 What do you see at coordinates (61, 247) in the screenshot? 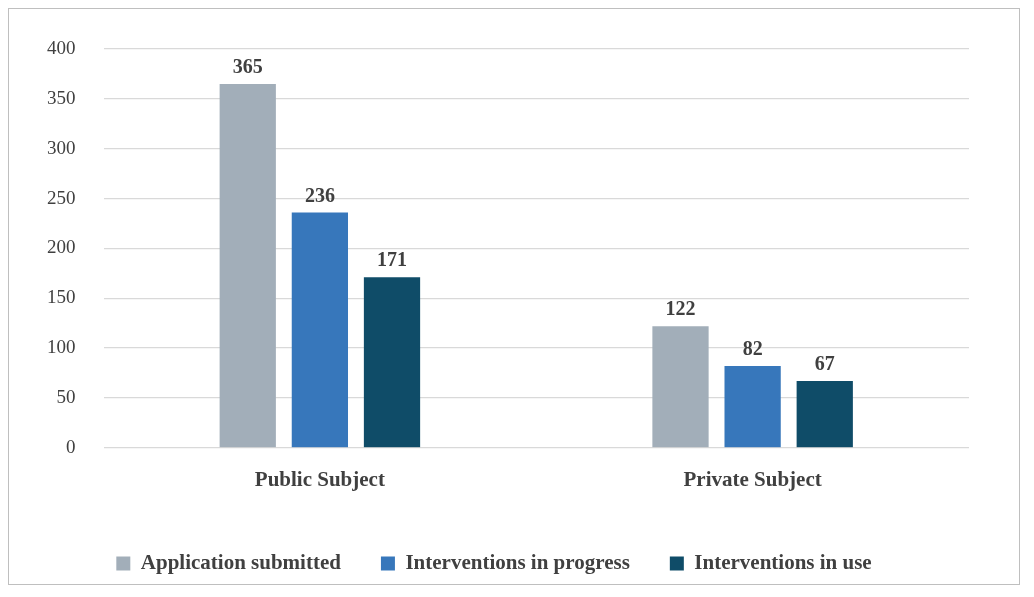
I see `y-tick-label: 200` at bounding box center [61, 247].